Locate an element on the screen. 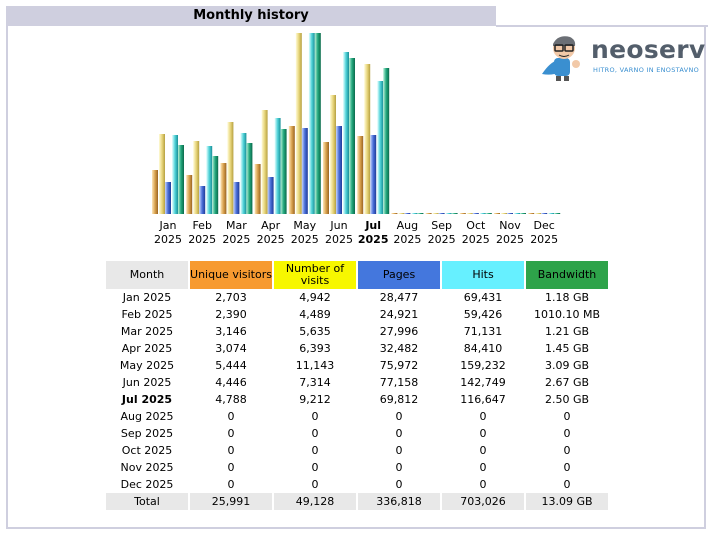 The width and height of the screenshot is (712, 536). table-row: Sep 2025 0 0 0 0 0 is located at coordinates (357, 433).